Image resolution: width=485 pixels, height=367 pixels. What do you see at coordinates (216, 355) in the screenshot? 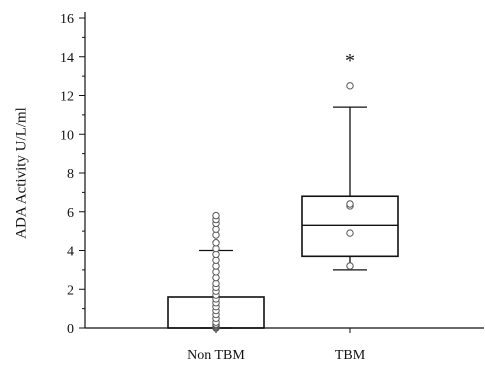
I see `x-tick-label: Non TBM` at bounding box center [216, 355].